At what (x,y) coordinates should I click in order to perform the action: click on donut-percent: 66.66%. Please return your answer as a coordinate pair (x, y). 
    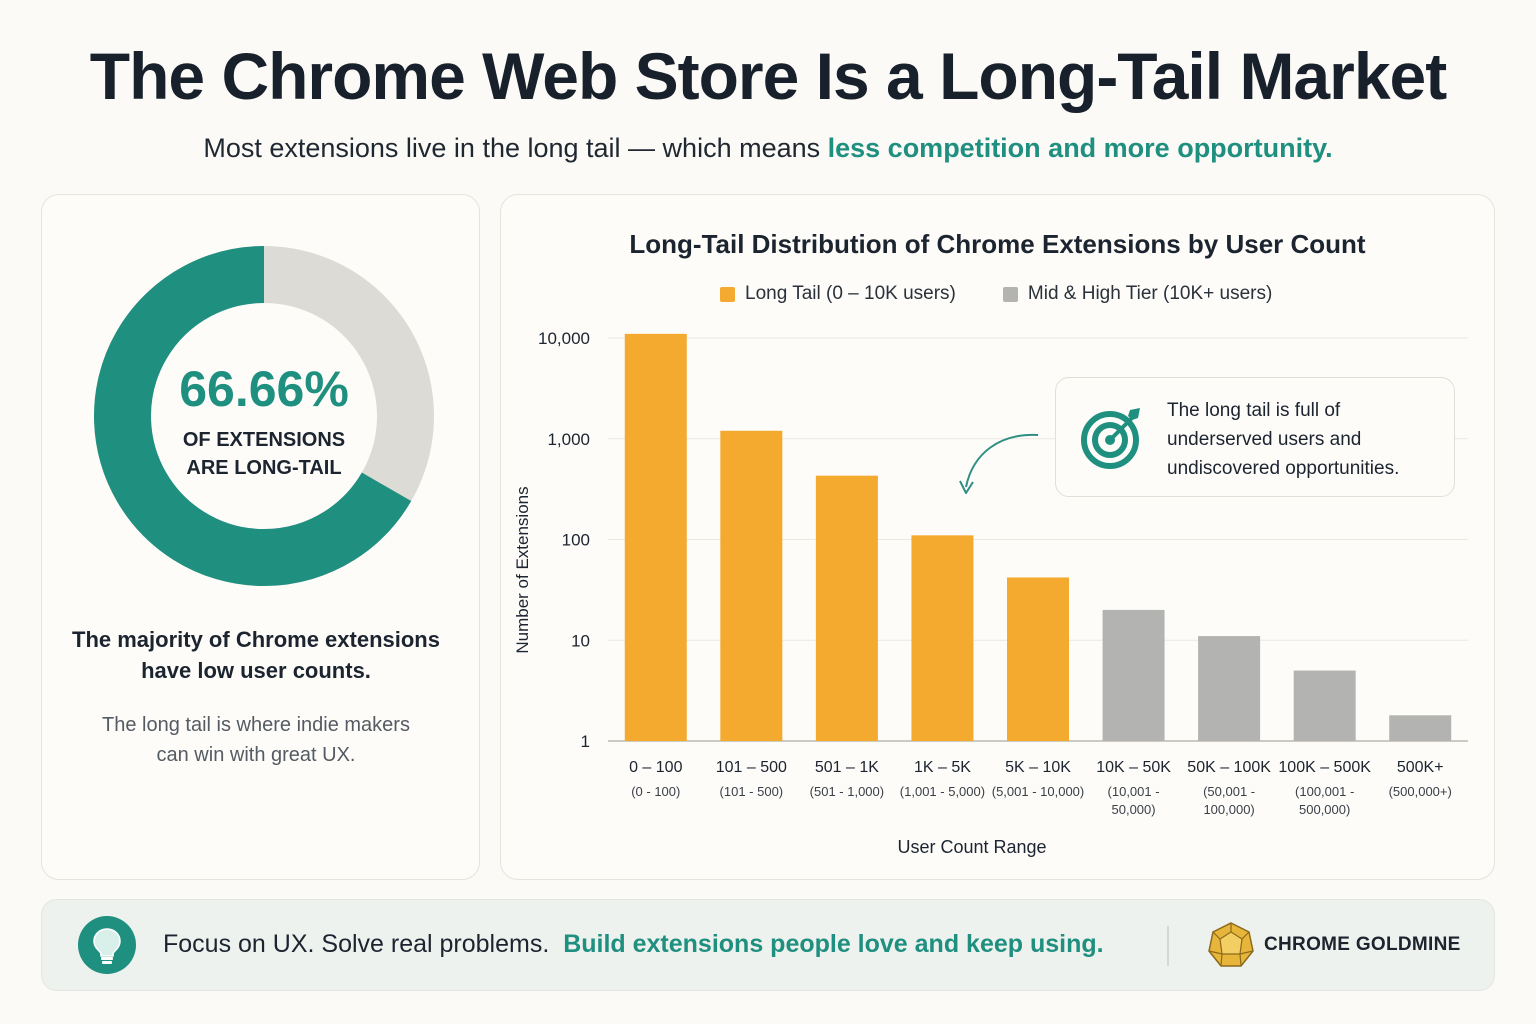
    Looking at the image, I should click on (264, 389).